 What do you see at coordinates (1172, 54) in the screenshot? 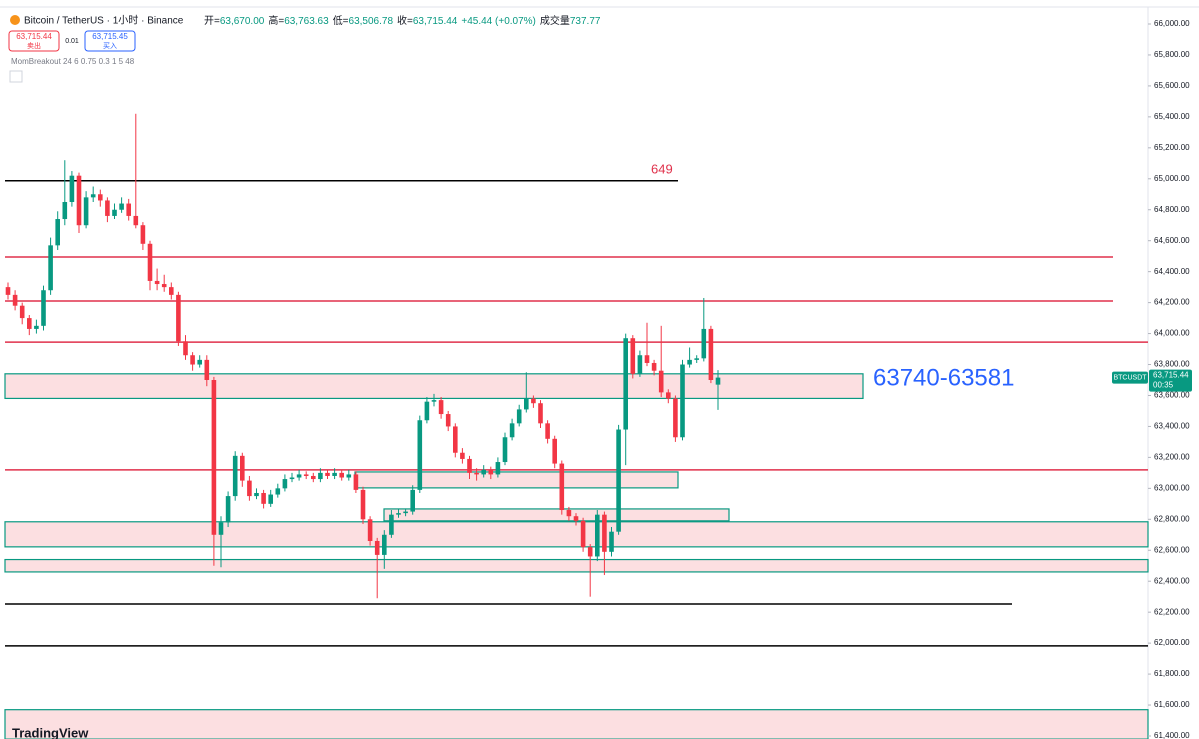
I see `y-tick-label: 65,800.00` at bounding box center [1172, 54].